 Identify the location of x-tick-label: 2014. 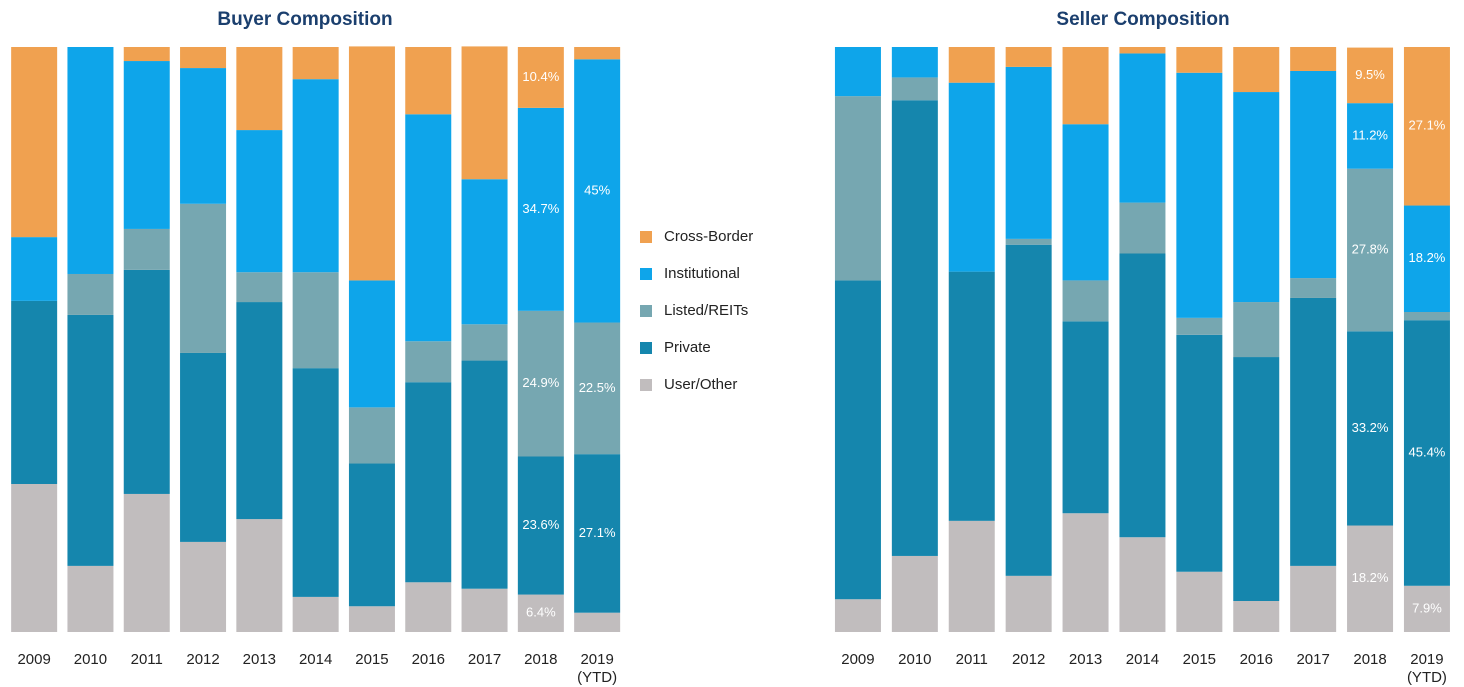
(1142, 659).